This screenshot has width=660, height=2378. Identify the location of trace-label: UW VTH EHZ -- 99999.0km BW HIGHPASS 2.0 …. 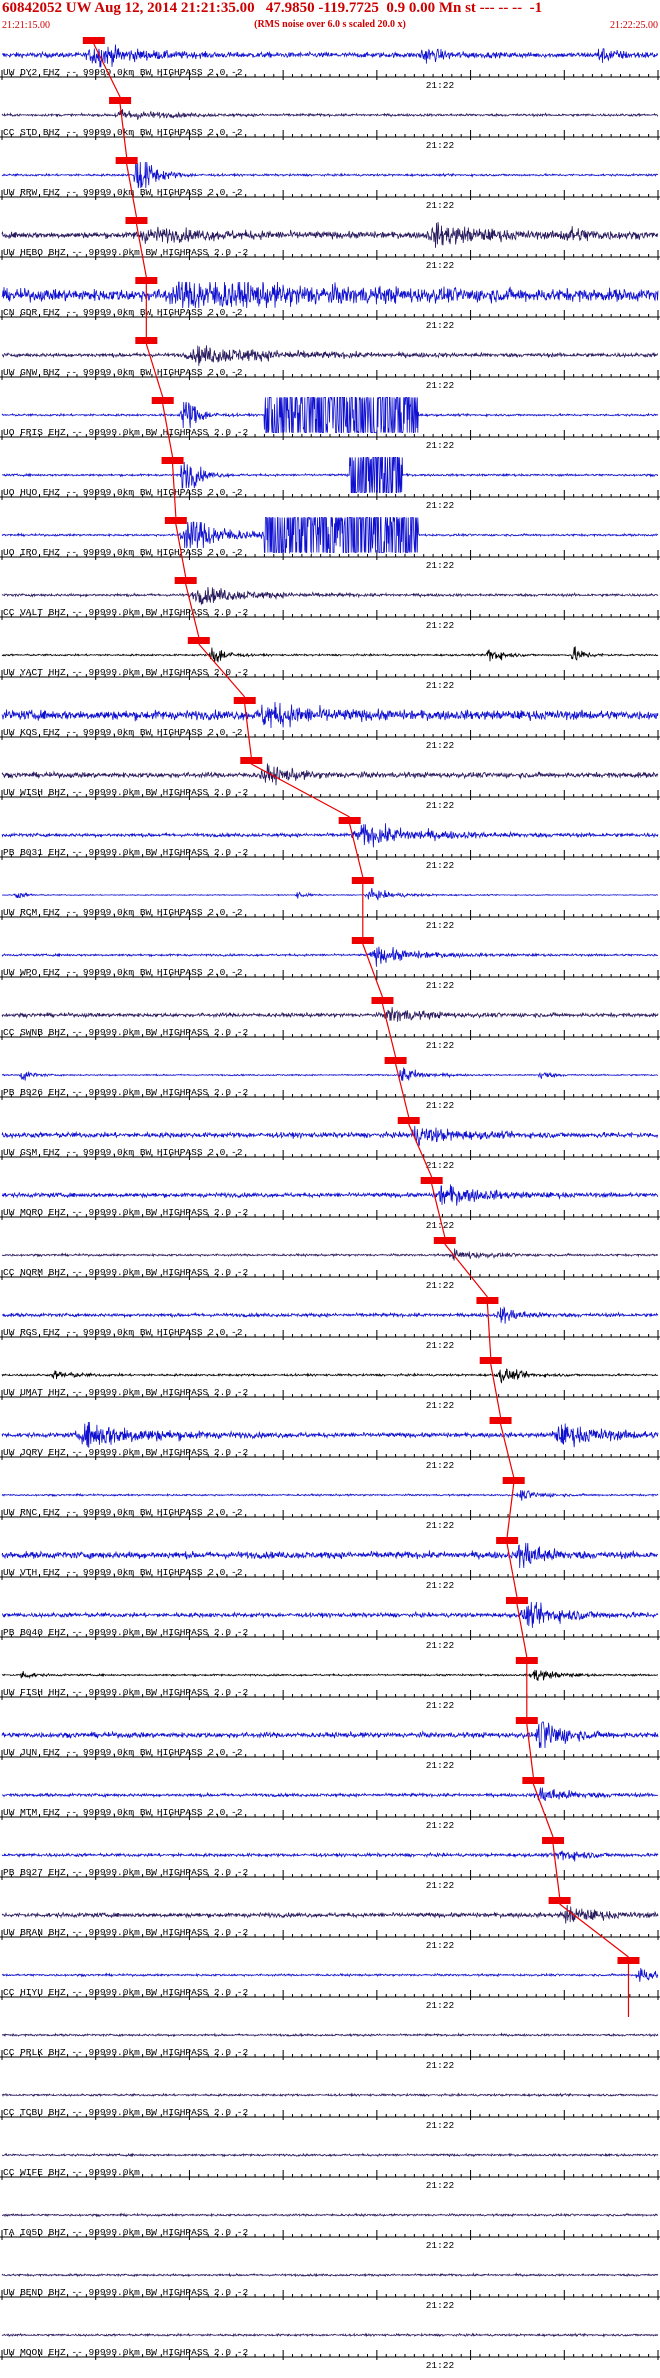
(123, 1572).